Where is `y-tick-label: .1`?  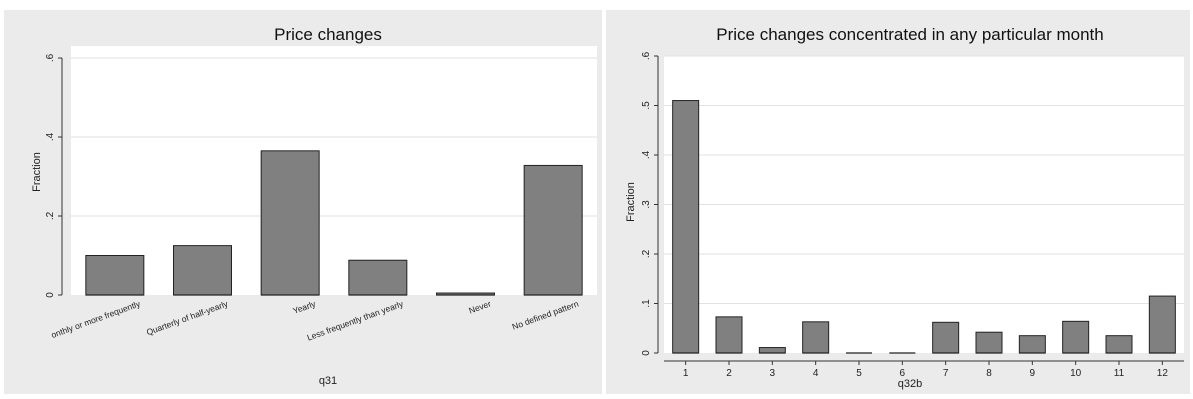 y-tick-label: .1 is located at coordinates (646, 303).